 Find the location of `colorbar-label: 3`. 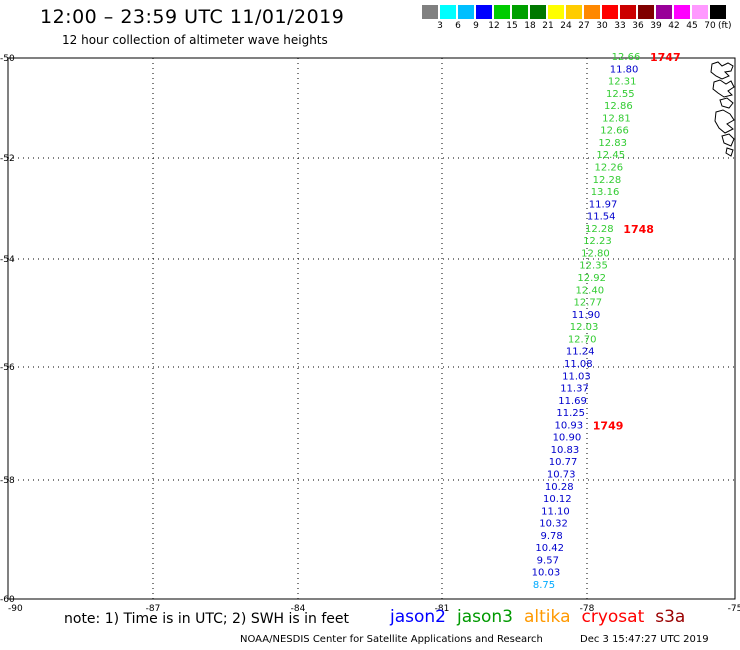

colorbar-label: 3 is located at coordinates (440, 26).